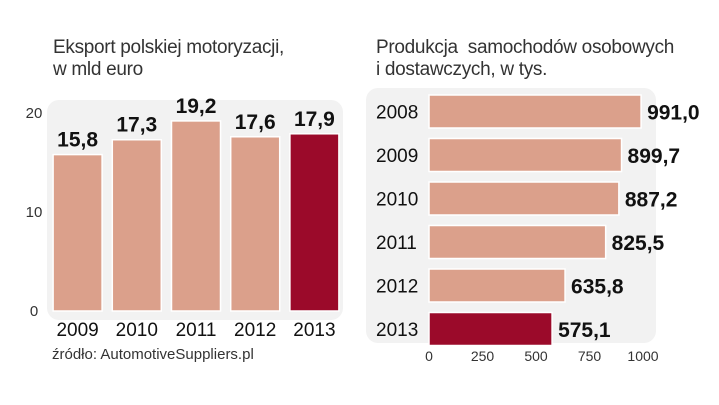 Image resolution: width=719 pixels, height=405 pixels. I want to click on hvalue-label-2013: 575,1, so click(584, 330).